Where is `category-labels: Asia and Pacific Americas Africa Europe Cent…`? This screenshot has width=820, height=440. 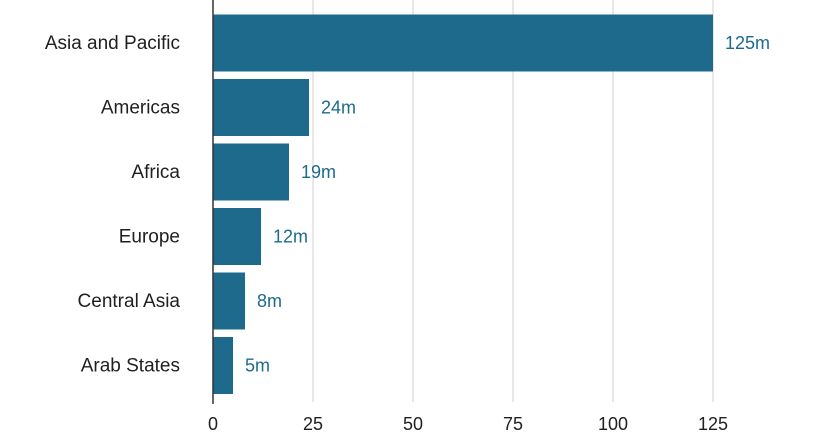
category-labels: Asia and Pacific Americas Africa Europe Cent… is located at coordinates (113, 205).